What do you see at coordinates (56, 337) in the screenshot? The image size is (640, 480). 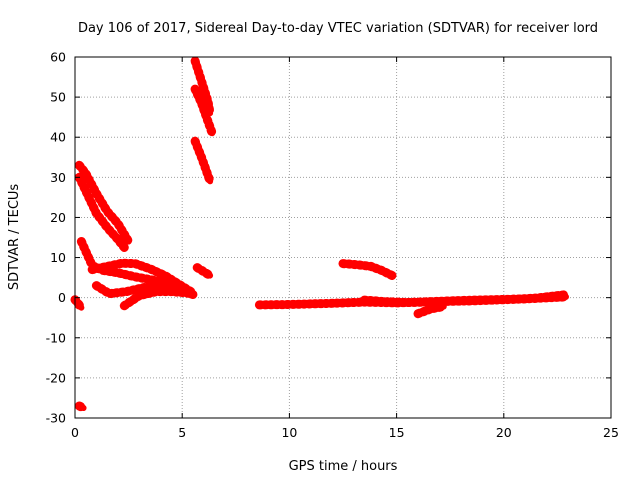 I see `y-tick-label: -10` at bounding box center [56, 337].